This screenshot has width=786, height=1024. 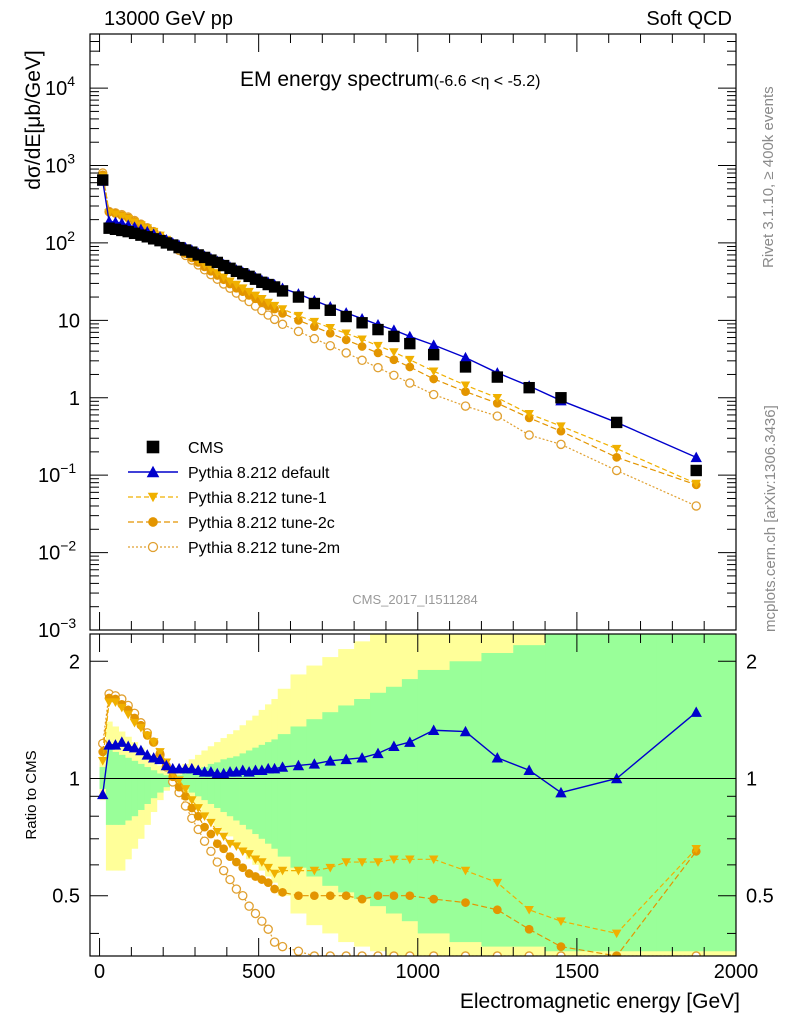 What do you see at coordinates (66, 897) in the screenshot?
I see `ratio-y-tick-label-left-0: 0.5` at bounding box center [66, 897].